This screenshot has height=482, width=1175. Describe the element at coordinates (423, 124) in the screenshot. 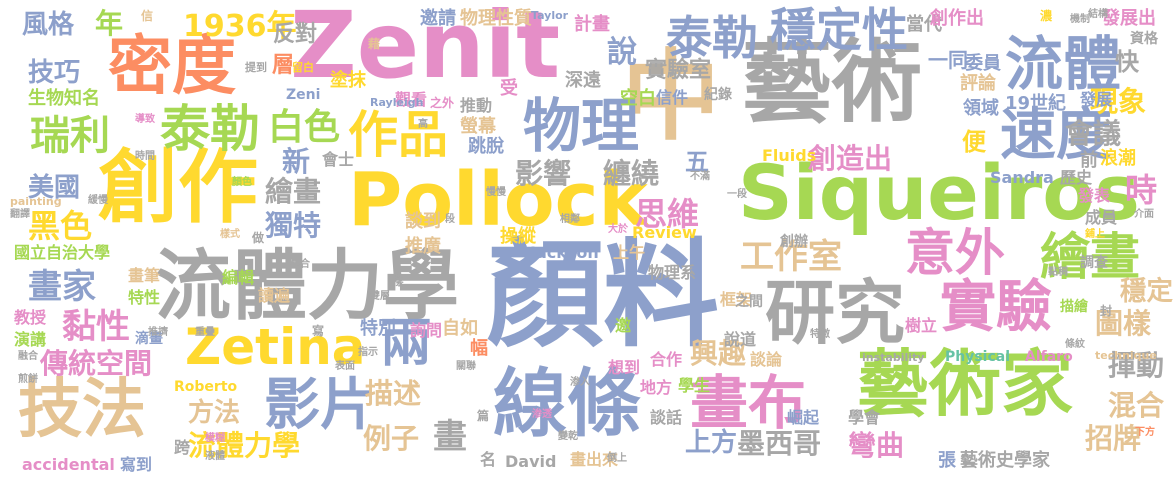

I see `word-gao: 高` at that location.